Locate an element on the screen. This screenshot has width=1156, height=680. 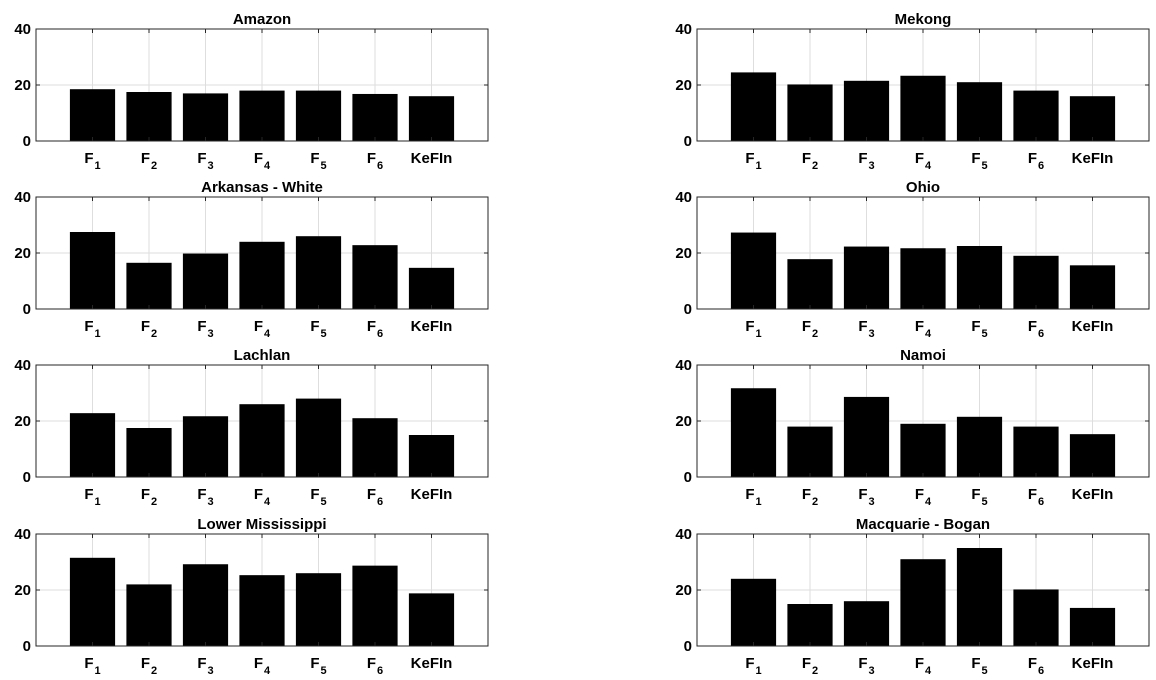
panel-7: 0 20 40 F1 F2 F3 F4 F5 F6 KeFIn Lower Mississippi is located at coordinates (251, 596).